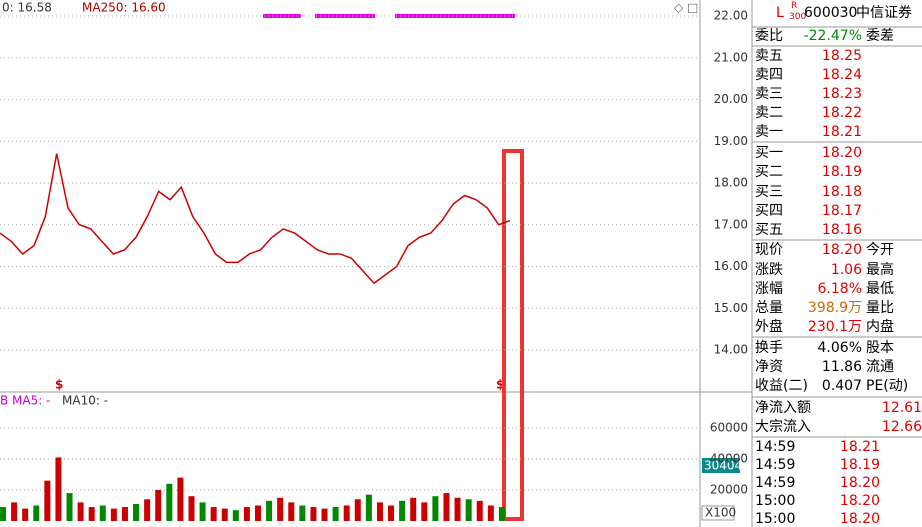  Describe the element at coordinates (769, 230) in the screenshot. I see `book-label: 买五` at that location.